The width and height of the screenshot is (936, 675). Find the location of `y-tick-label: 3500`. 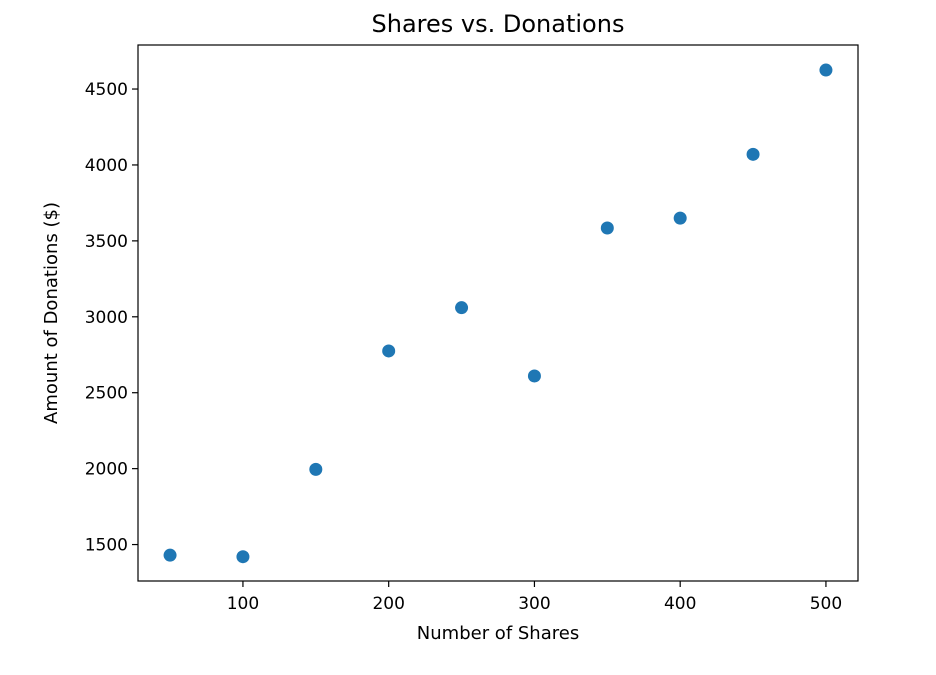

y-tick-label: 3500 is located at coordinates (106, 242).